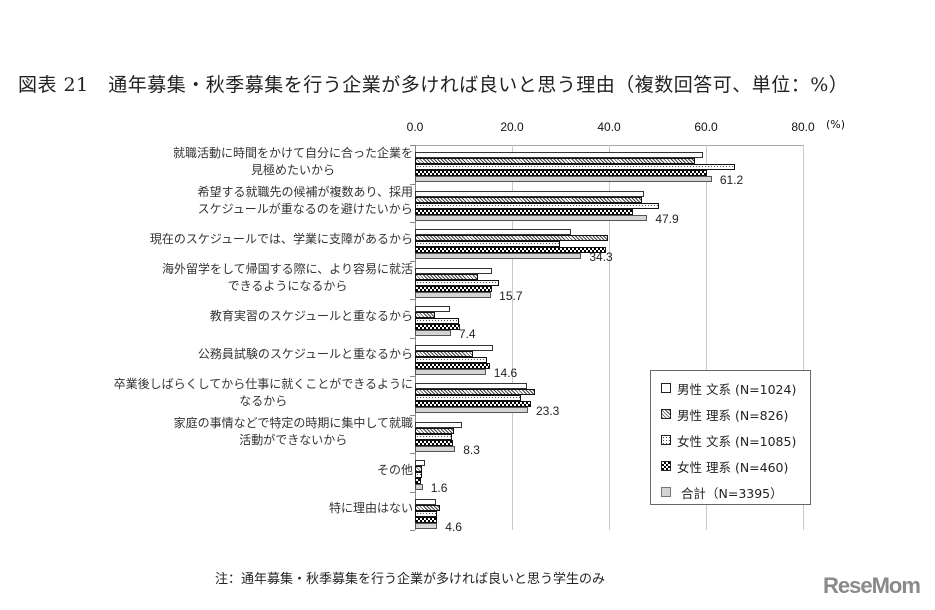 This screenshot has height=610, width=935. Describe the element at coordinates (281, 238) in the screenshot. I see `category-label: 現在のスケジュールでは、学業に支障があるから` at that location.